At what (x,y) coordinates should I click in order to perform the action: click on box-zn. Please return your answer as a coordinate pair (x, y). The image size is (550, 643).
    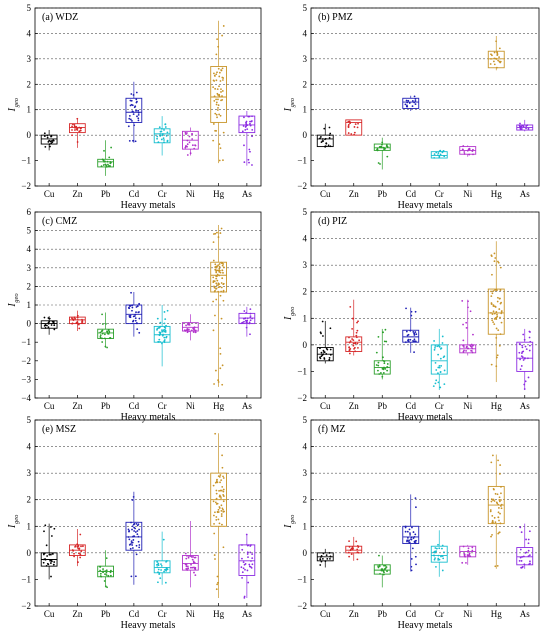
    Looking at the image, I should click on (354, 344).